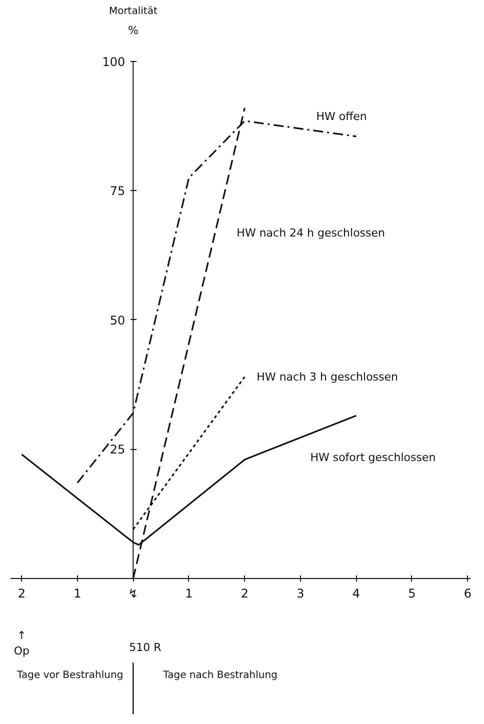  What do you see at coordinates (22, 643) in the screenshot?
I see `text: ↑ Op` at bounding box center [22, 643].